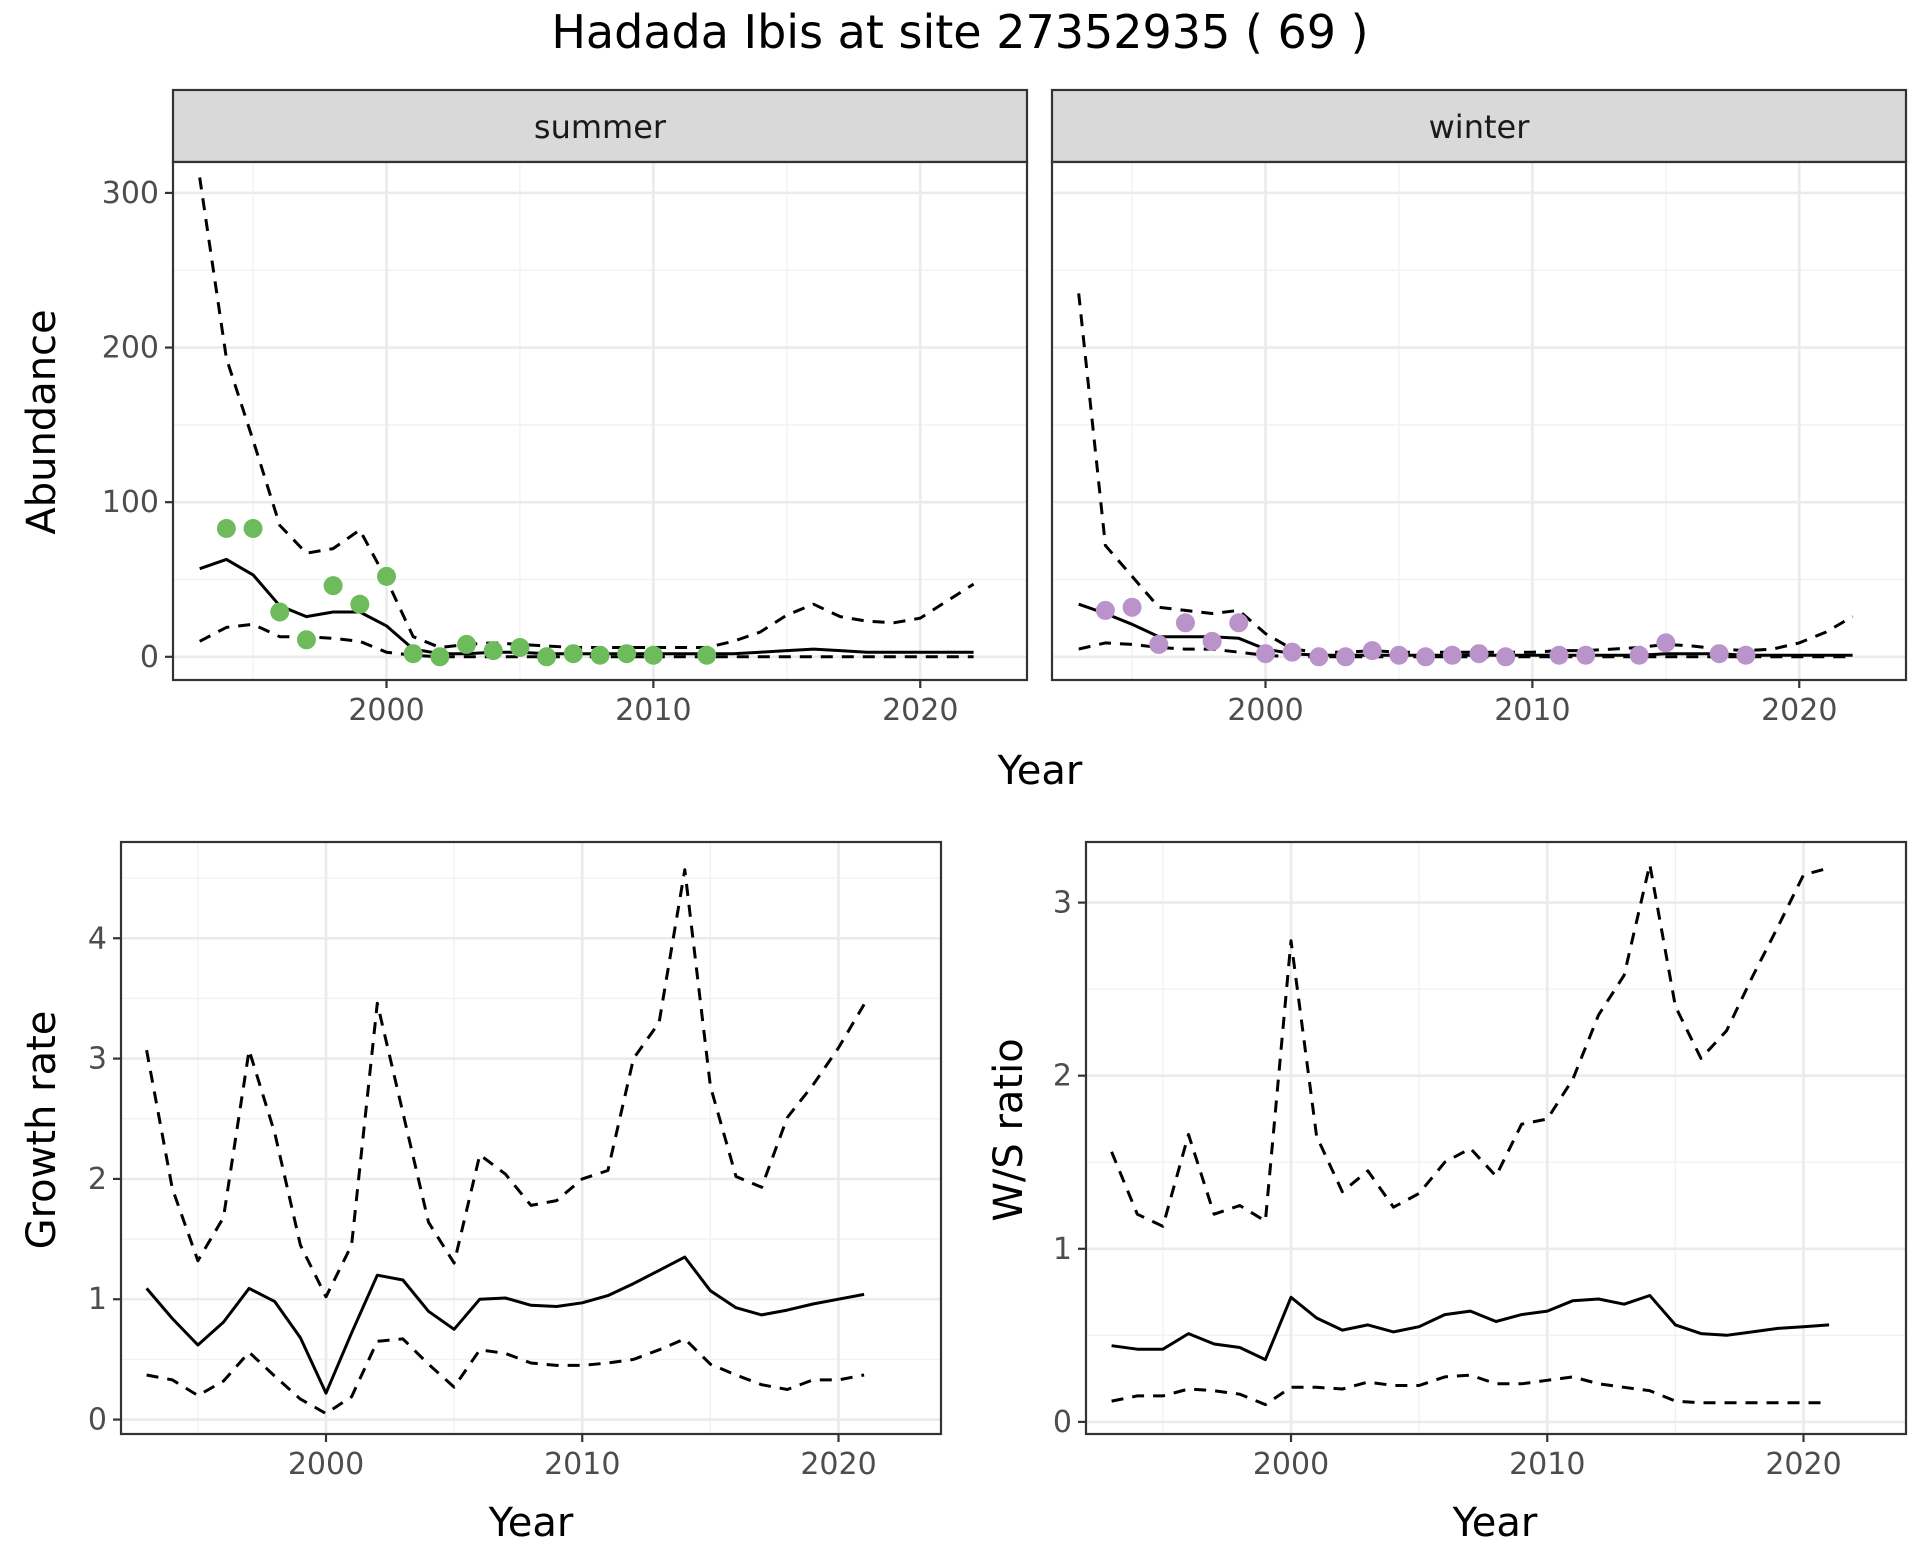  I want to click on y-tick-label: 200, so click(130, 348).